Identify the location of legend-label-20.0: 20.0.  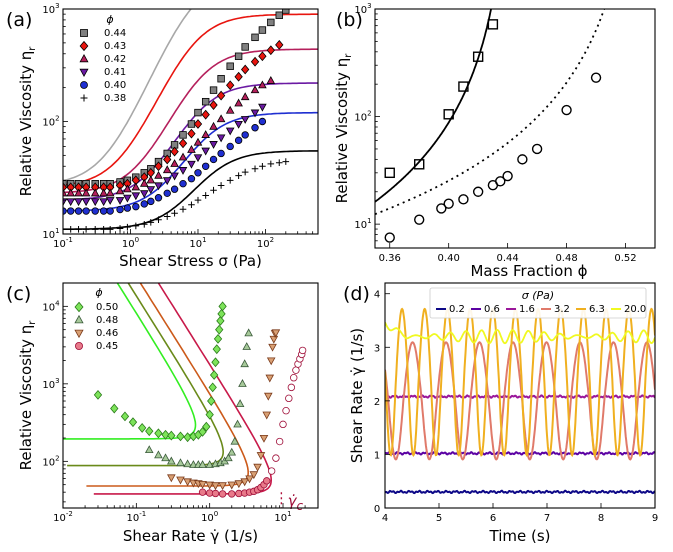
(635, 309).